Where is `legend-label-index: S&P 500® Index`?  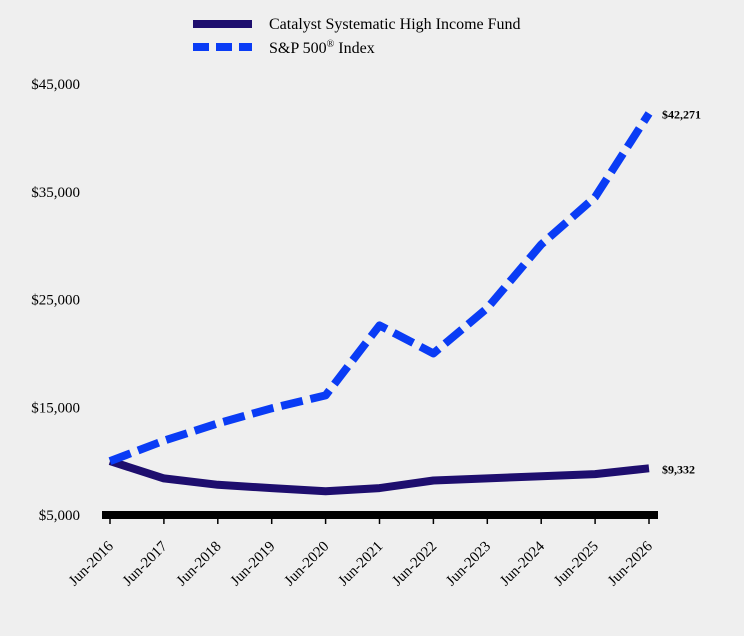 legend-label-index: S&P 500® Index is located at coordinates (322, 48).